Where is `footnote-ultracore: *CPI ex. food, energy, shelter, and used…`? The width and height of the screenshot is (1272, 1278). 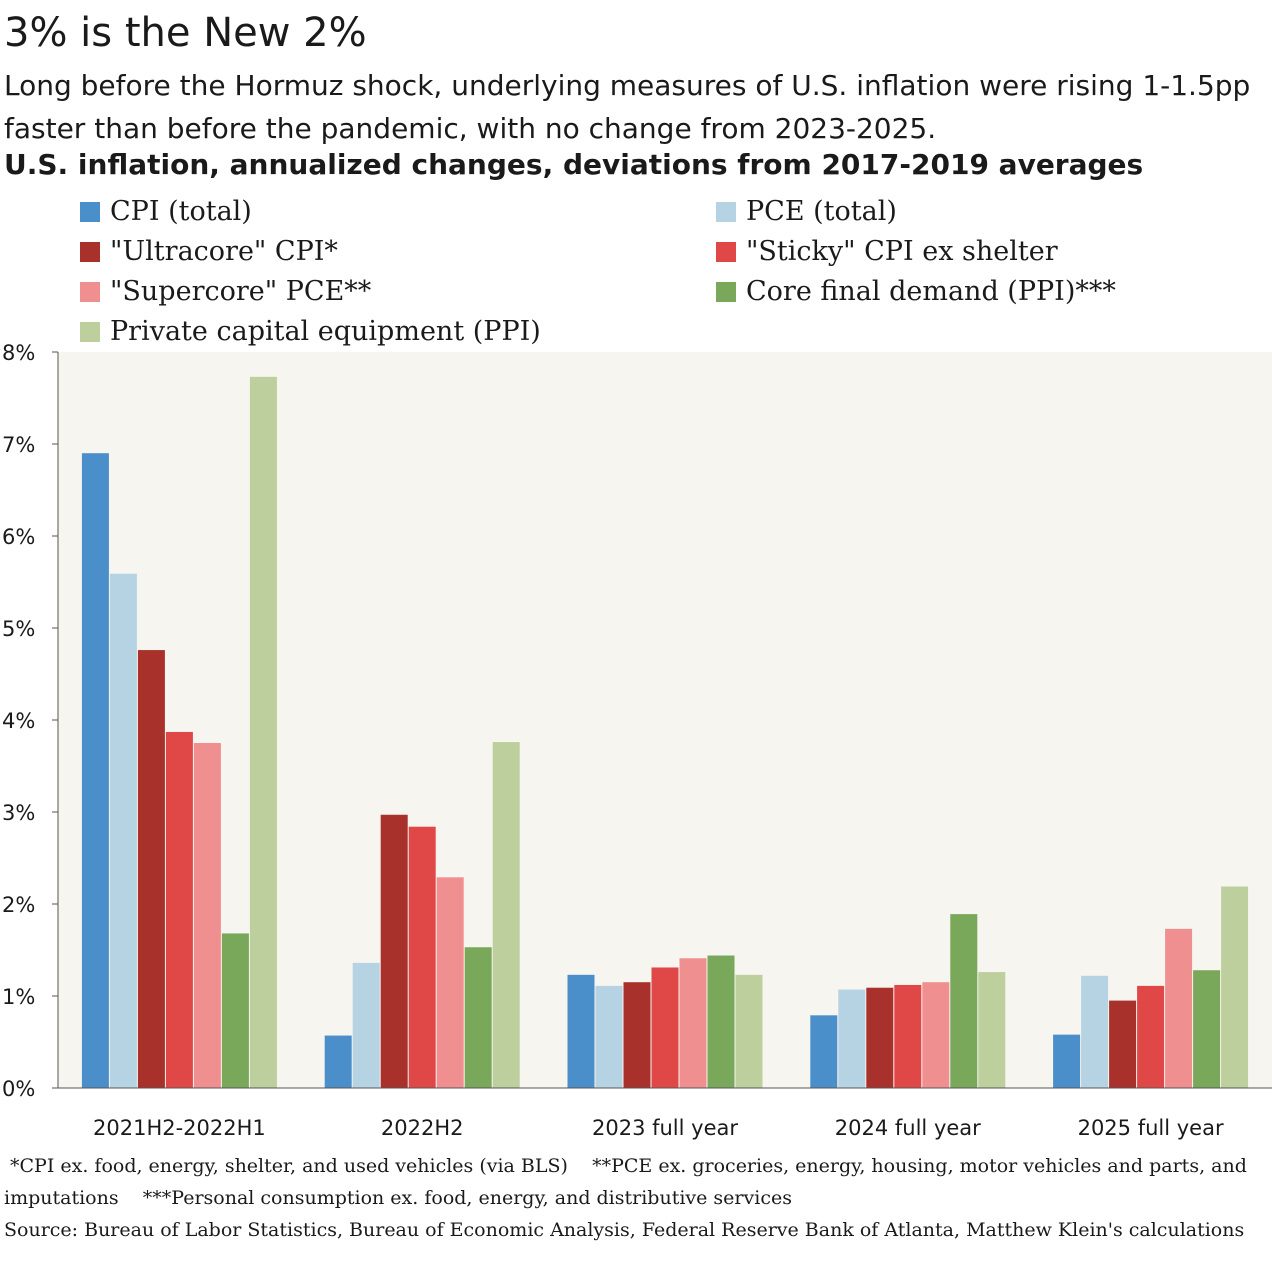 footnote-ultracore: *CPI ex. food, energy, shelter, and used… is located at coordinates (289, 1166).